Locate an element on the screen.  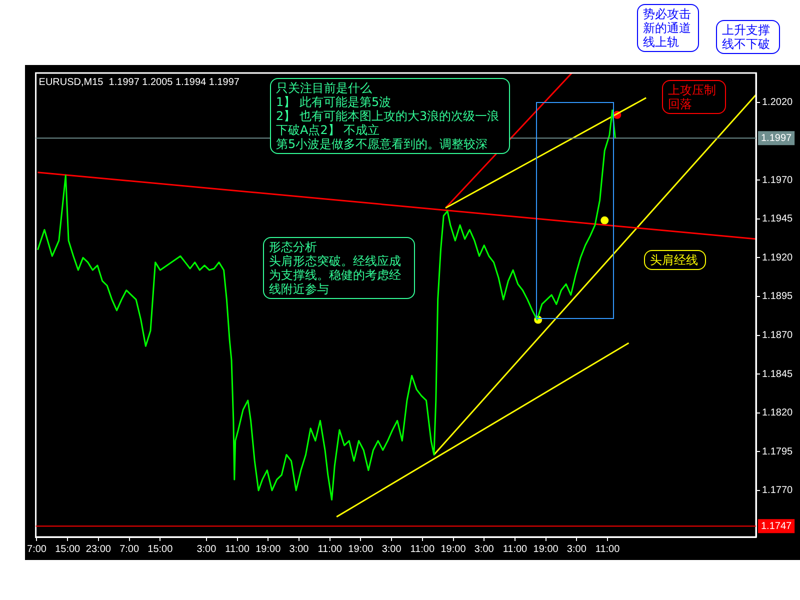
y-tick-label: 1.1770 is located at coordinates (778, 490).